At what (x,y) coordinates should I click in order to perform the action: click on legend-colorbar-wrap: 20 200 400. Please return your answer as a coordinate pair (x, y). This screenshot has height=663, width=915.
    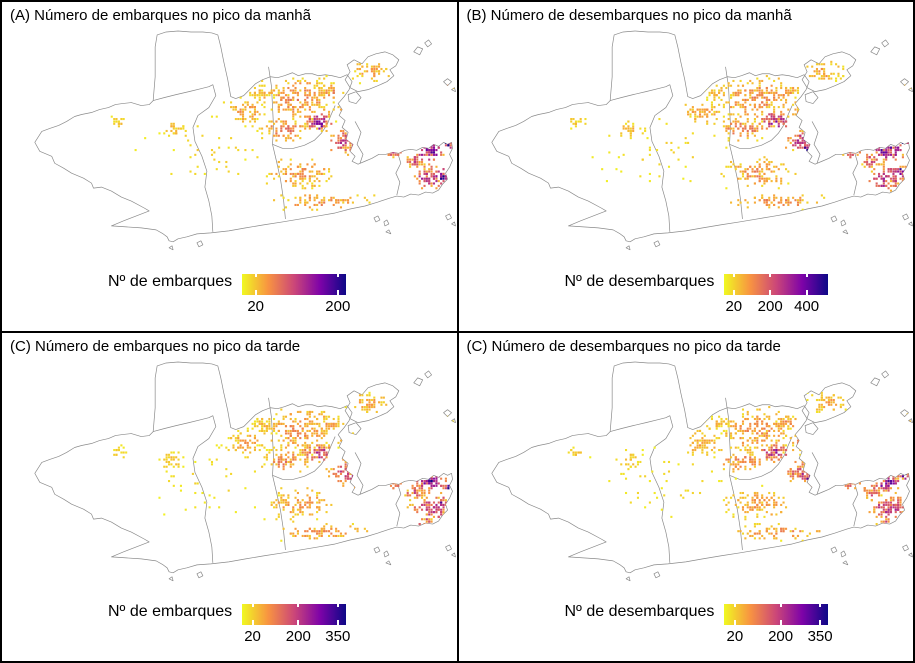
    Looking at the image, I should click on (776, 294).